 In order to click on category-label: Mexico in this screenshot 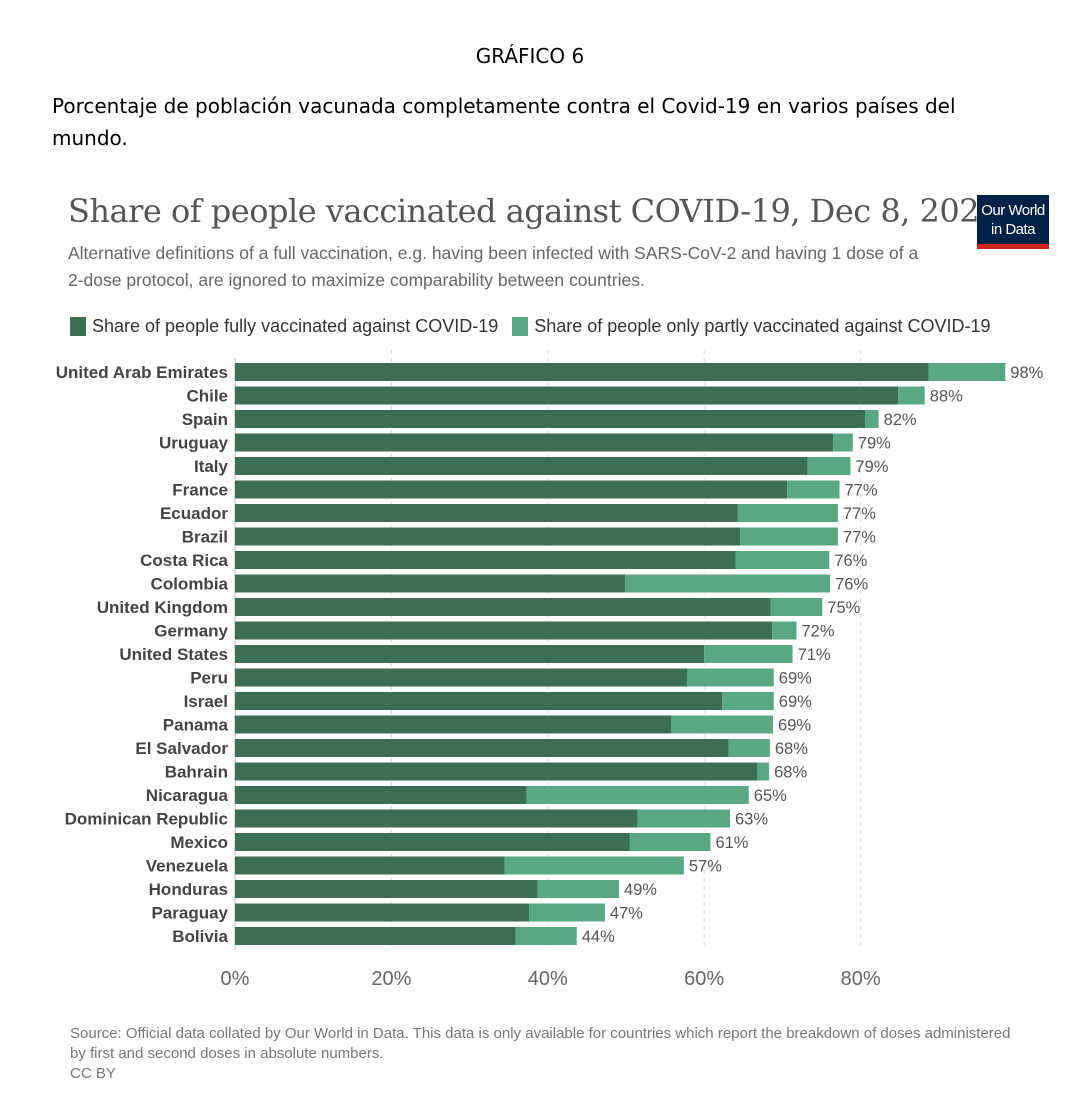, I will do `click(199, 842)`.